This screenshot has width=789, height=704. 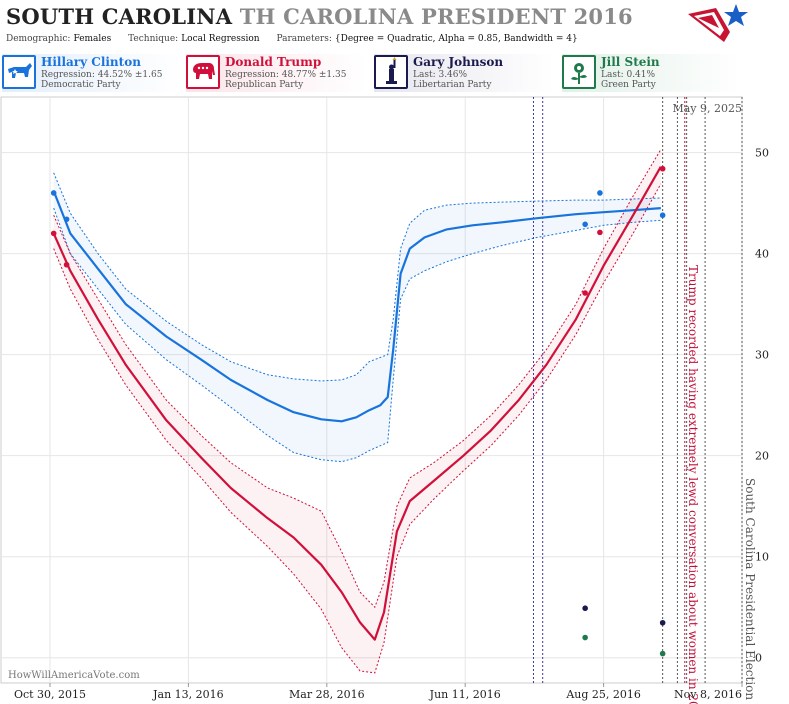 I want to click on donkey-icon, so click(x=19, y=72).